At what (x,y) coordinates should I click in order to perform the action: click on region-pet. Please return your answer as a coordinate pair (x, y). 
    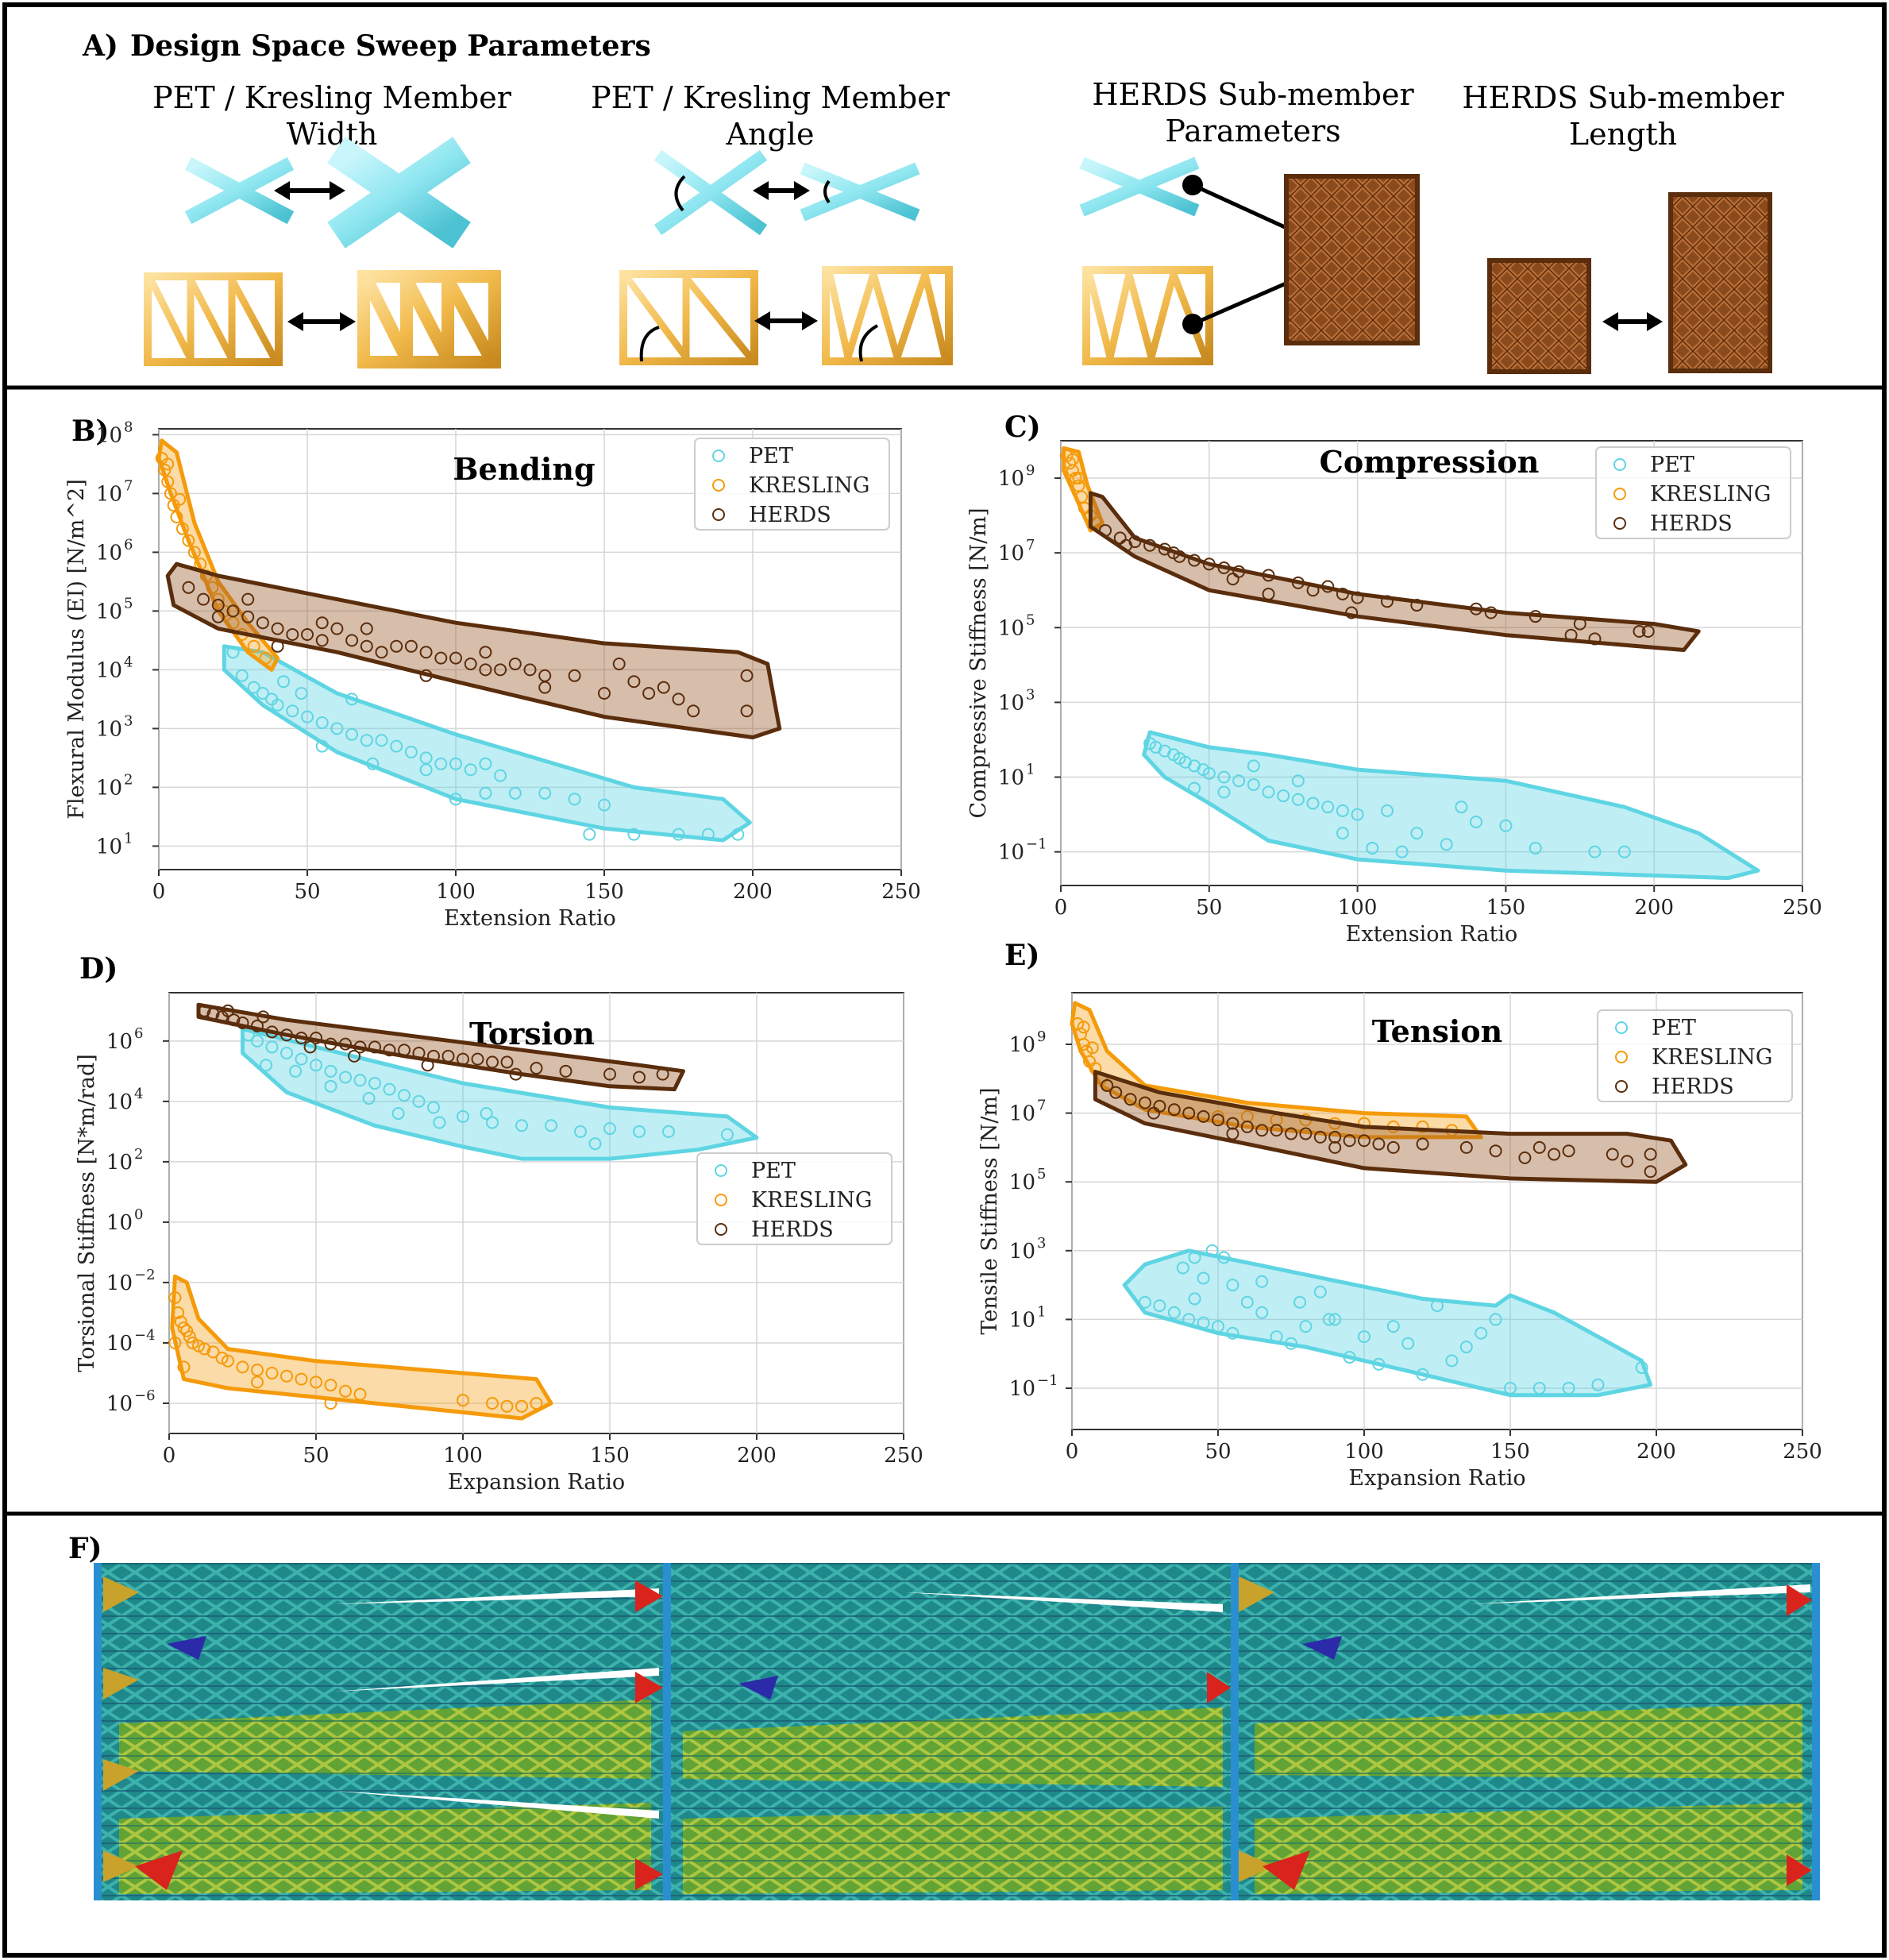
    Looking at the image, I should click on (1451, 805).